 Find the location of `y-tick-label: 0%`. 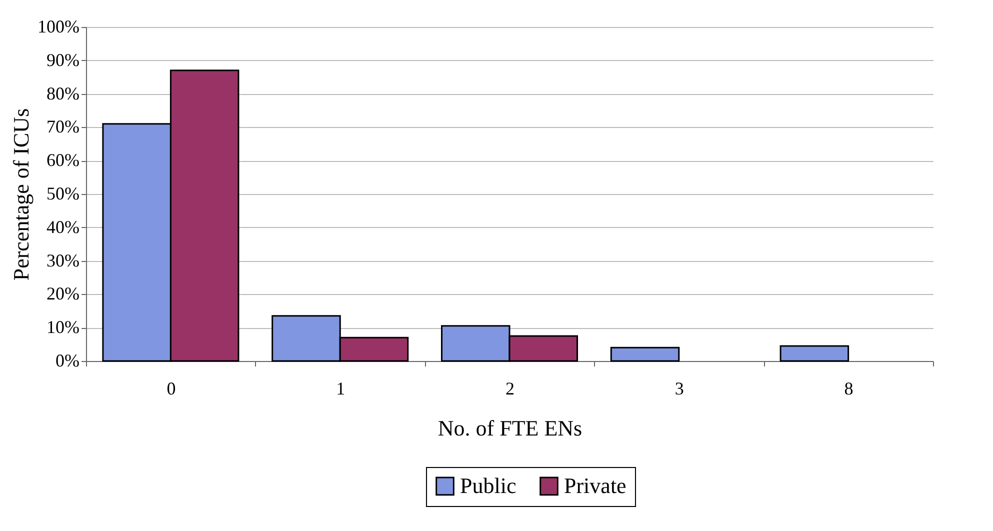

y-tick-label: 0% is located at coordinates (68, 360).